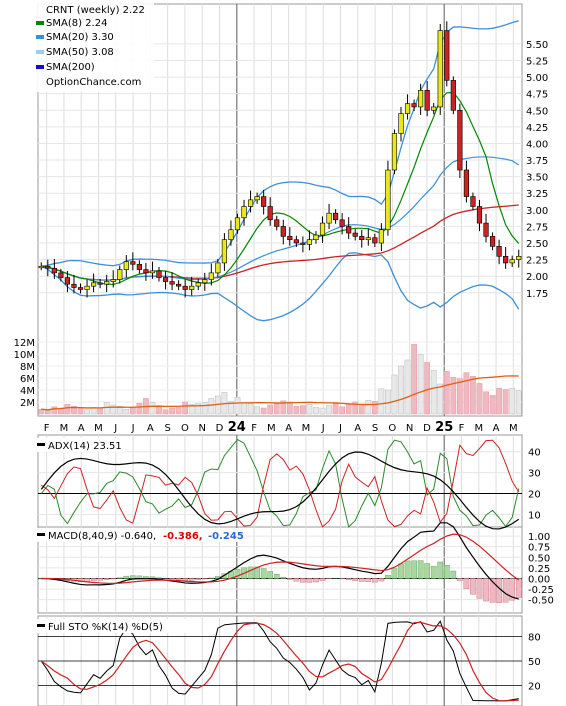 This screenshot has height=706, width=566. I want to click on legend-swatch-sma200, so click(40, 67).